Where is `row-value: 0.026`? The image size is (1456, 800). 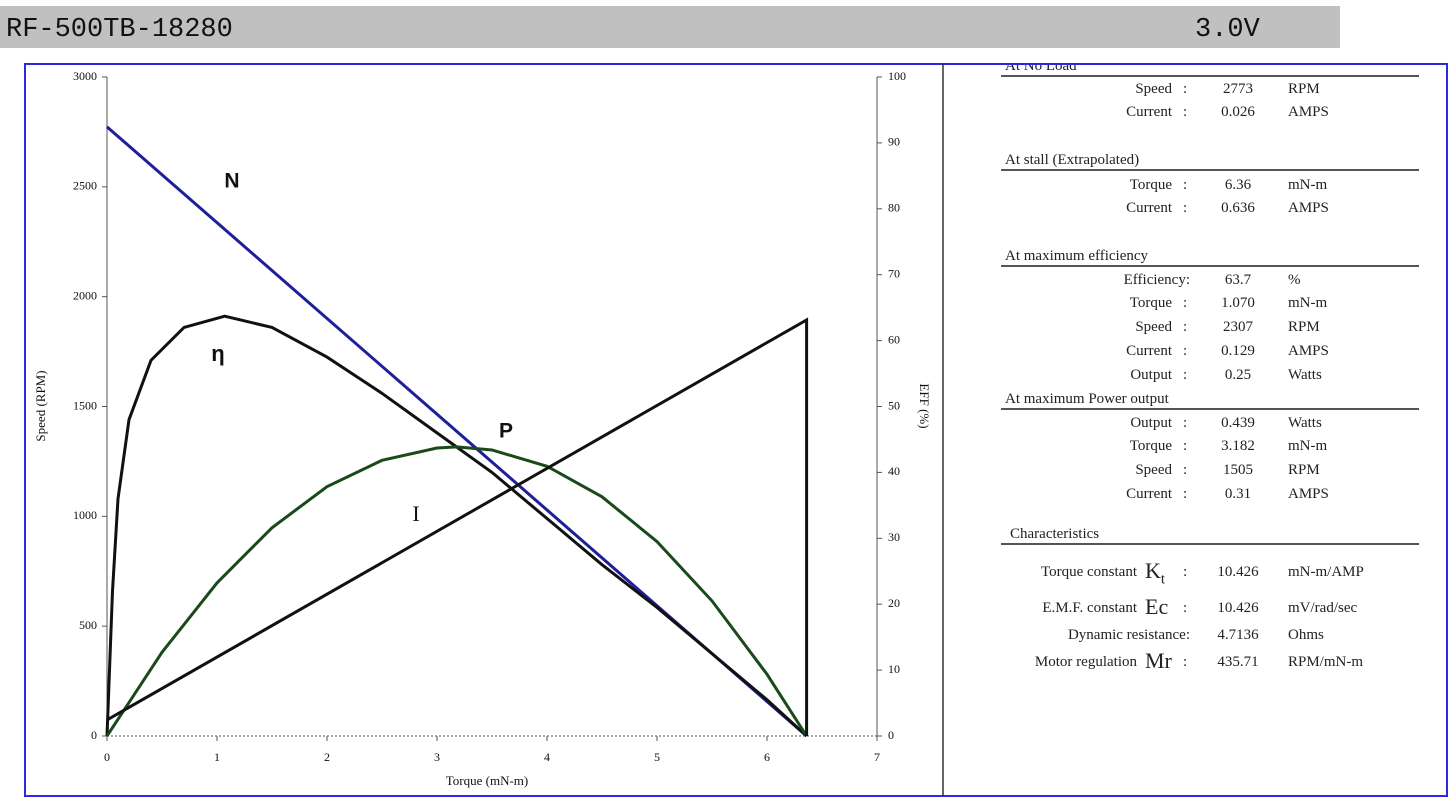 row-value: 0.026 is located at coordinates (1238, 112).